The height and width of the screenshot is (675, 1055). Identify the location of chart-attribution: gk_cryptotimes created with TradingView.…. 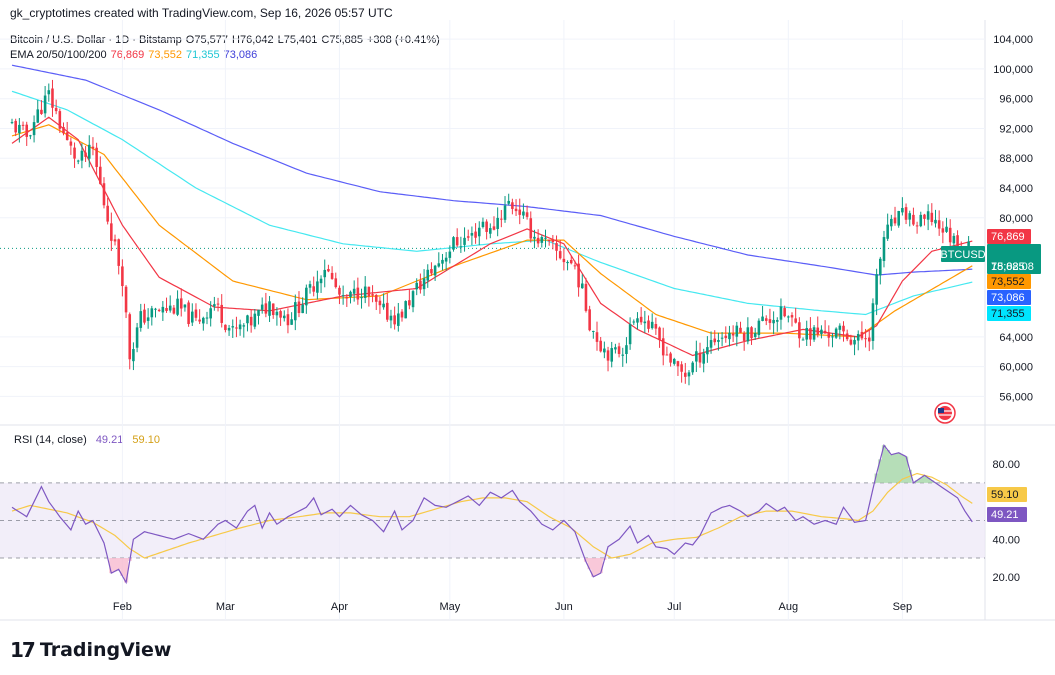
(201, 13).